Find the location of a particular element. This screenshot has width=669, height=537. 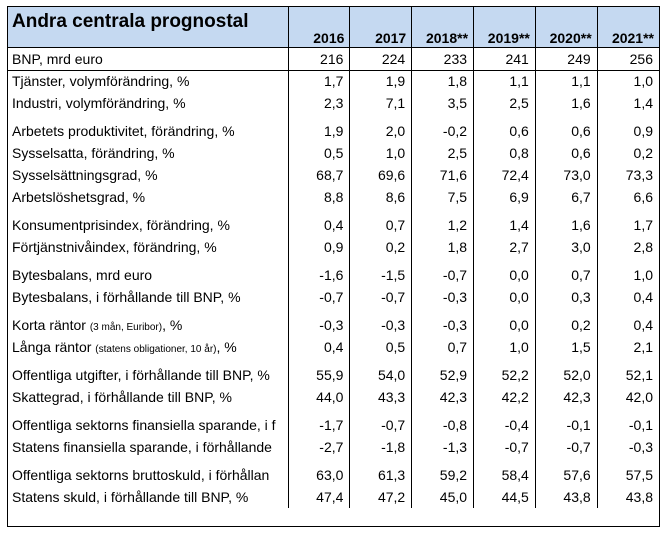

row-label: Statens skuld, i förhållande till BNP, % is located at coordinates (148, 497).